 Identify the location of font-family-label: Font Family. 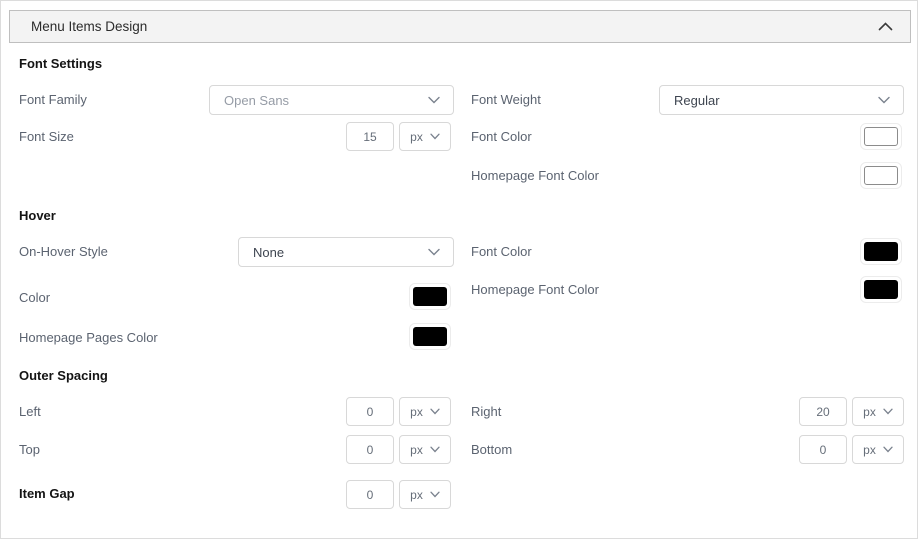
(53, 99).